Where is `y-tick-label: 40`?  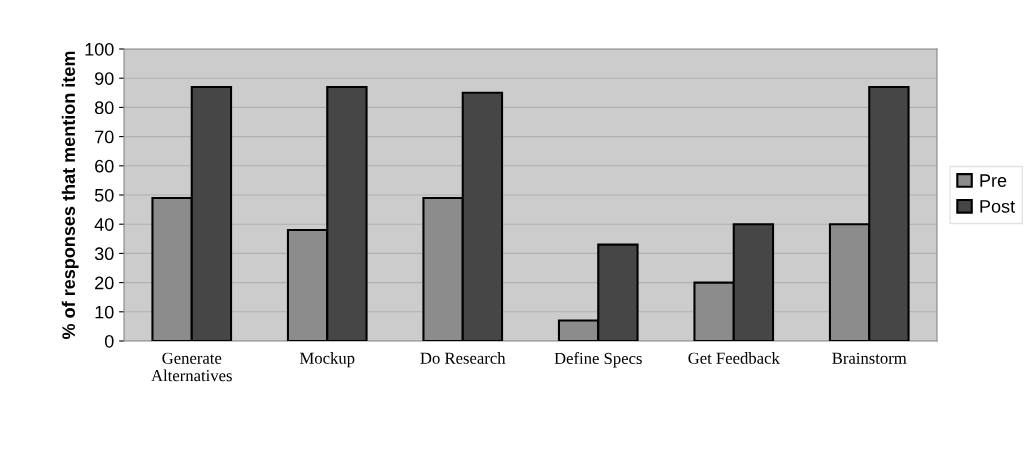
y-tick-label: 40 is located at coordinates (104, 224).